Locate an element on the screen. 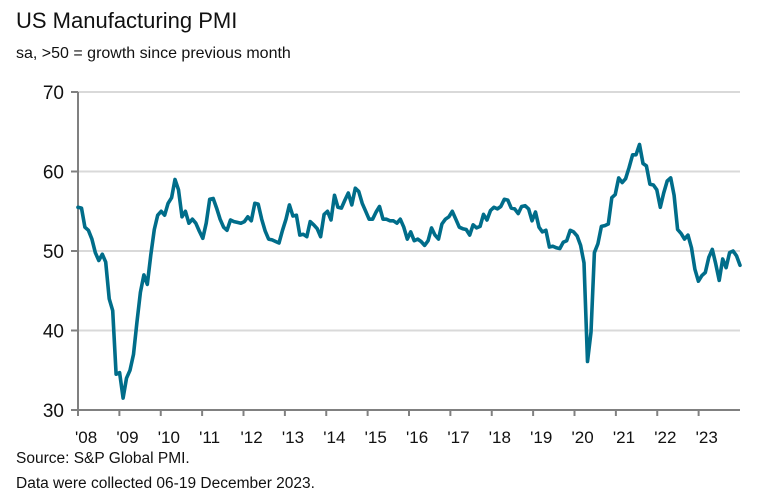 This screenshot has width=780, height=499. x-tick-label: '08 is located at coordinates (86, 437).